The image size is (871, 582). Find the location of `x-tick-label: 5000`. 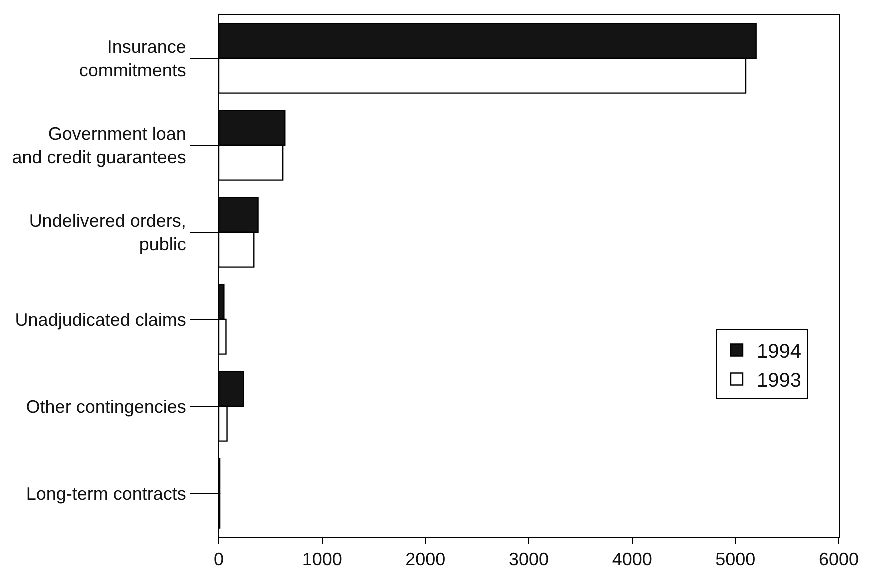

x-tick-label: 5000 is located at coordinates (736, 560).